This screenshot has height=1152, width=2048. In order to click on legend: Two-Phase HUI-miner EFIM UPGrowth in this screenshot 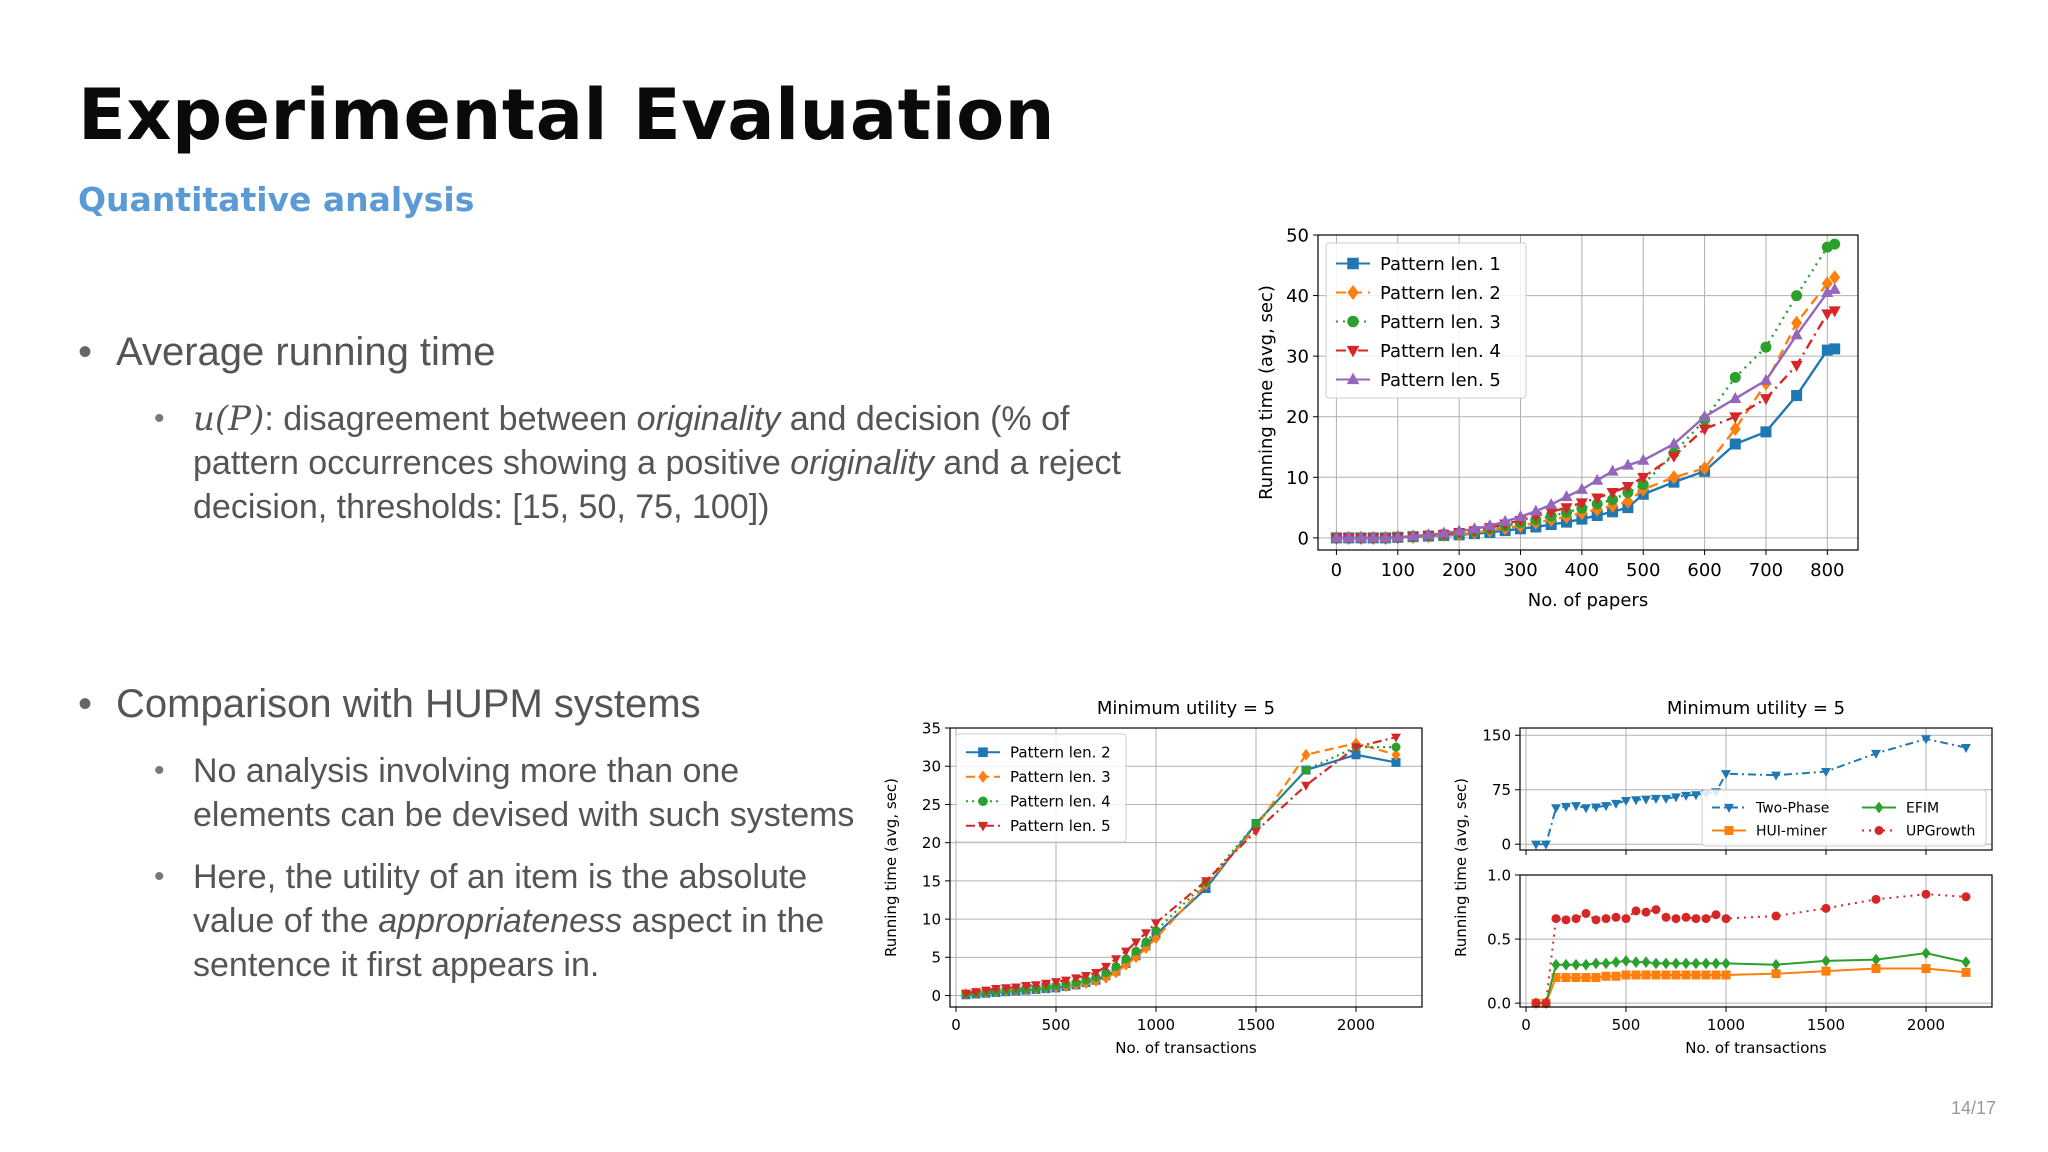, I will do `click(1844, 818)`.